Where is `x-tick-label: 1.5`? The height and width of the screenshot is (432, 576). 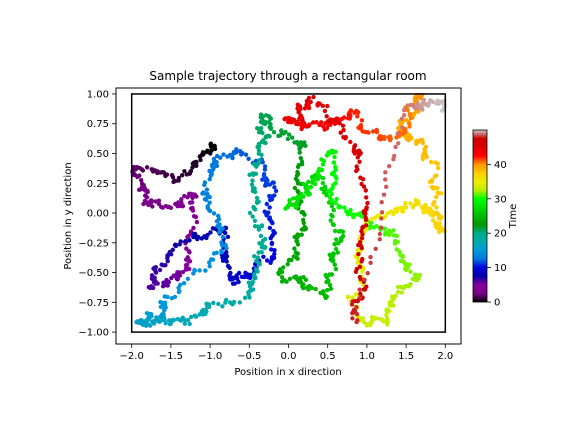 x-tick-label: 1.5 is located at coordinates (406, 356).